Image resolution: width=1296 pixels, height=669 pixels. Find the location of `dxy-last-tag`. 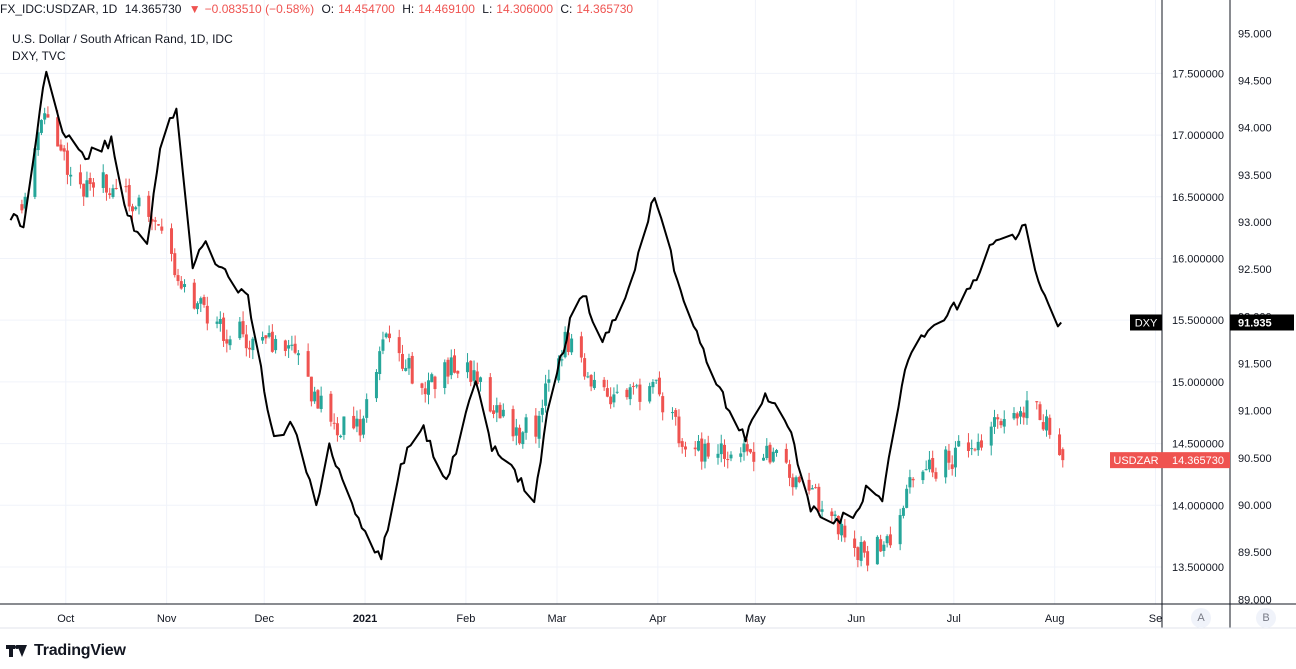

dxy-last-tag is located at coordinates (1262, 322).